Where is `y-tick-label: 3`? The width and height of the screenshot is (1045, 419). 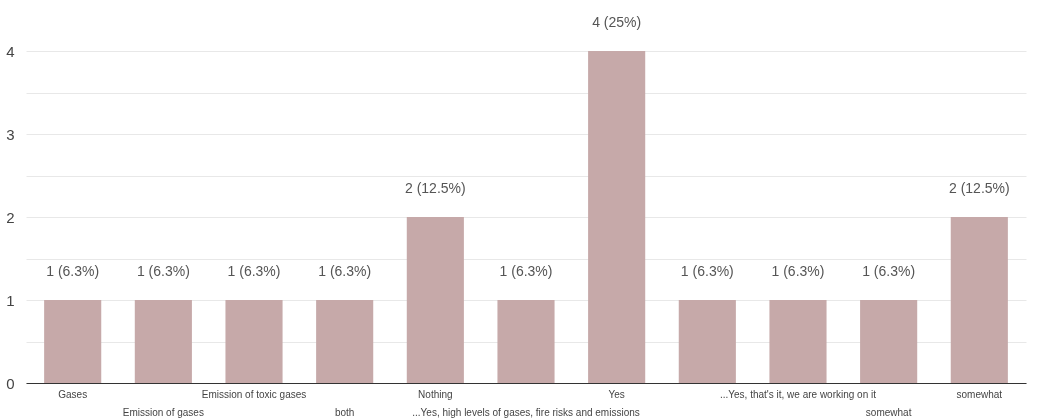 y-tick-label: 3 is located at coordinates (10, 134).